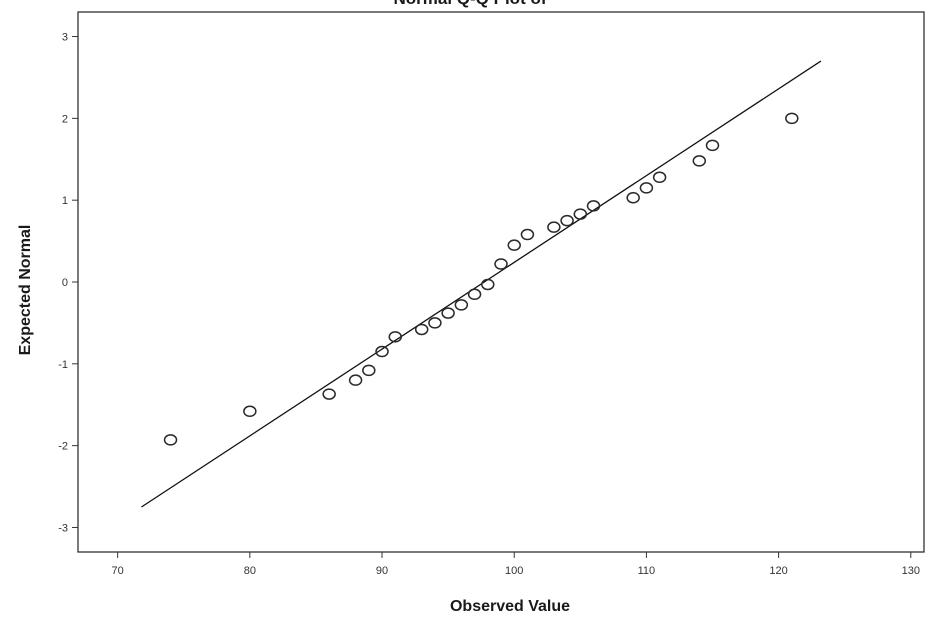 This screenshot has height=617, width=932. What do you see at coordinates (514, 571) in the screenshot?
I see `x-tick-label: 100` at bounding box center [514, 571].